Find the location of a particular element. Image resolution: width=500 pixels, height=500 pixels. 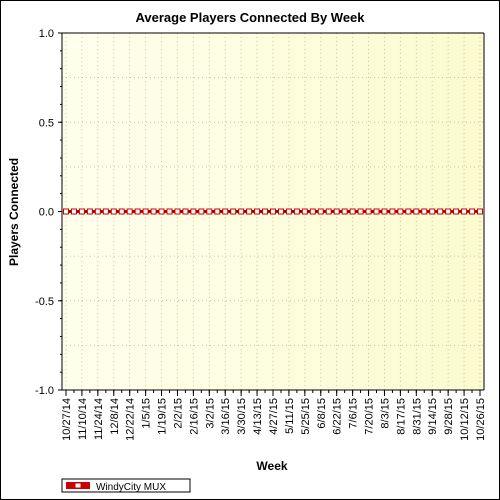

legend-box is located at coordinates (126, 485).